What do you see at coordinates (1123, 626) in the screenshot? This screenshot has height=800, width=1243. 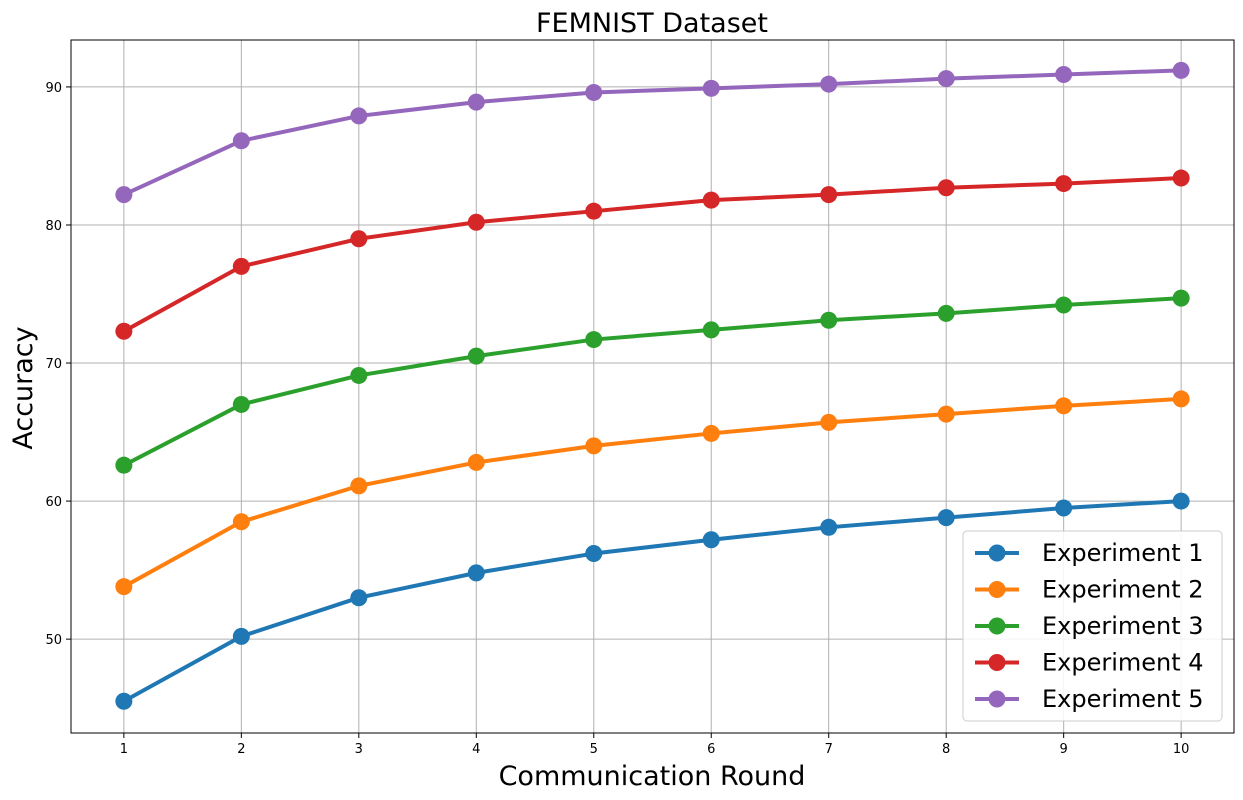 I see `legend-label: Experiment 3` at bounding box center [1123, 626].